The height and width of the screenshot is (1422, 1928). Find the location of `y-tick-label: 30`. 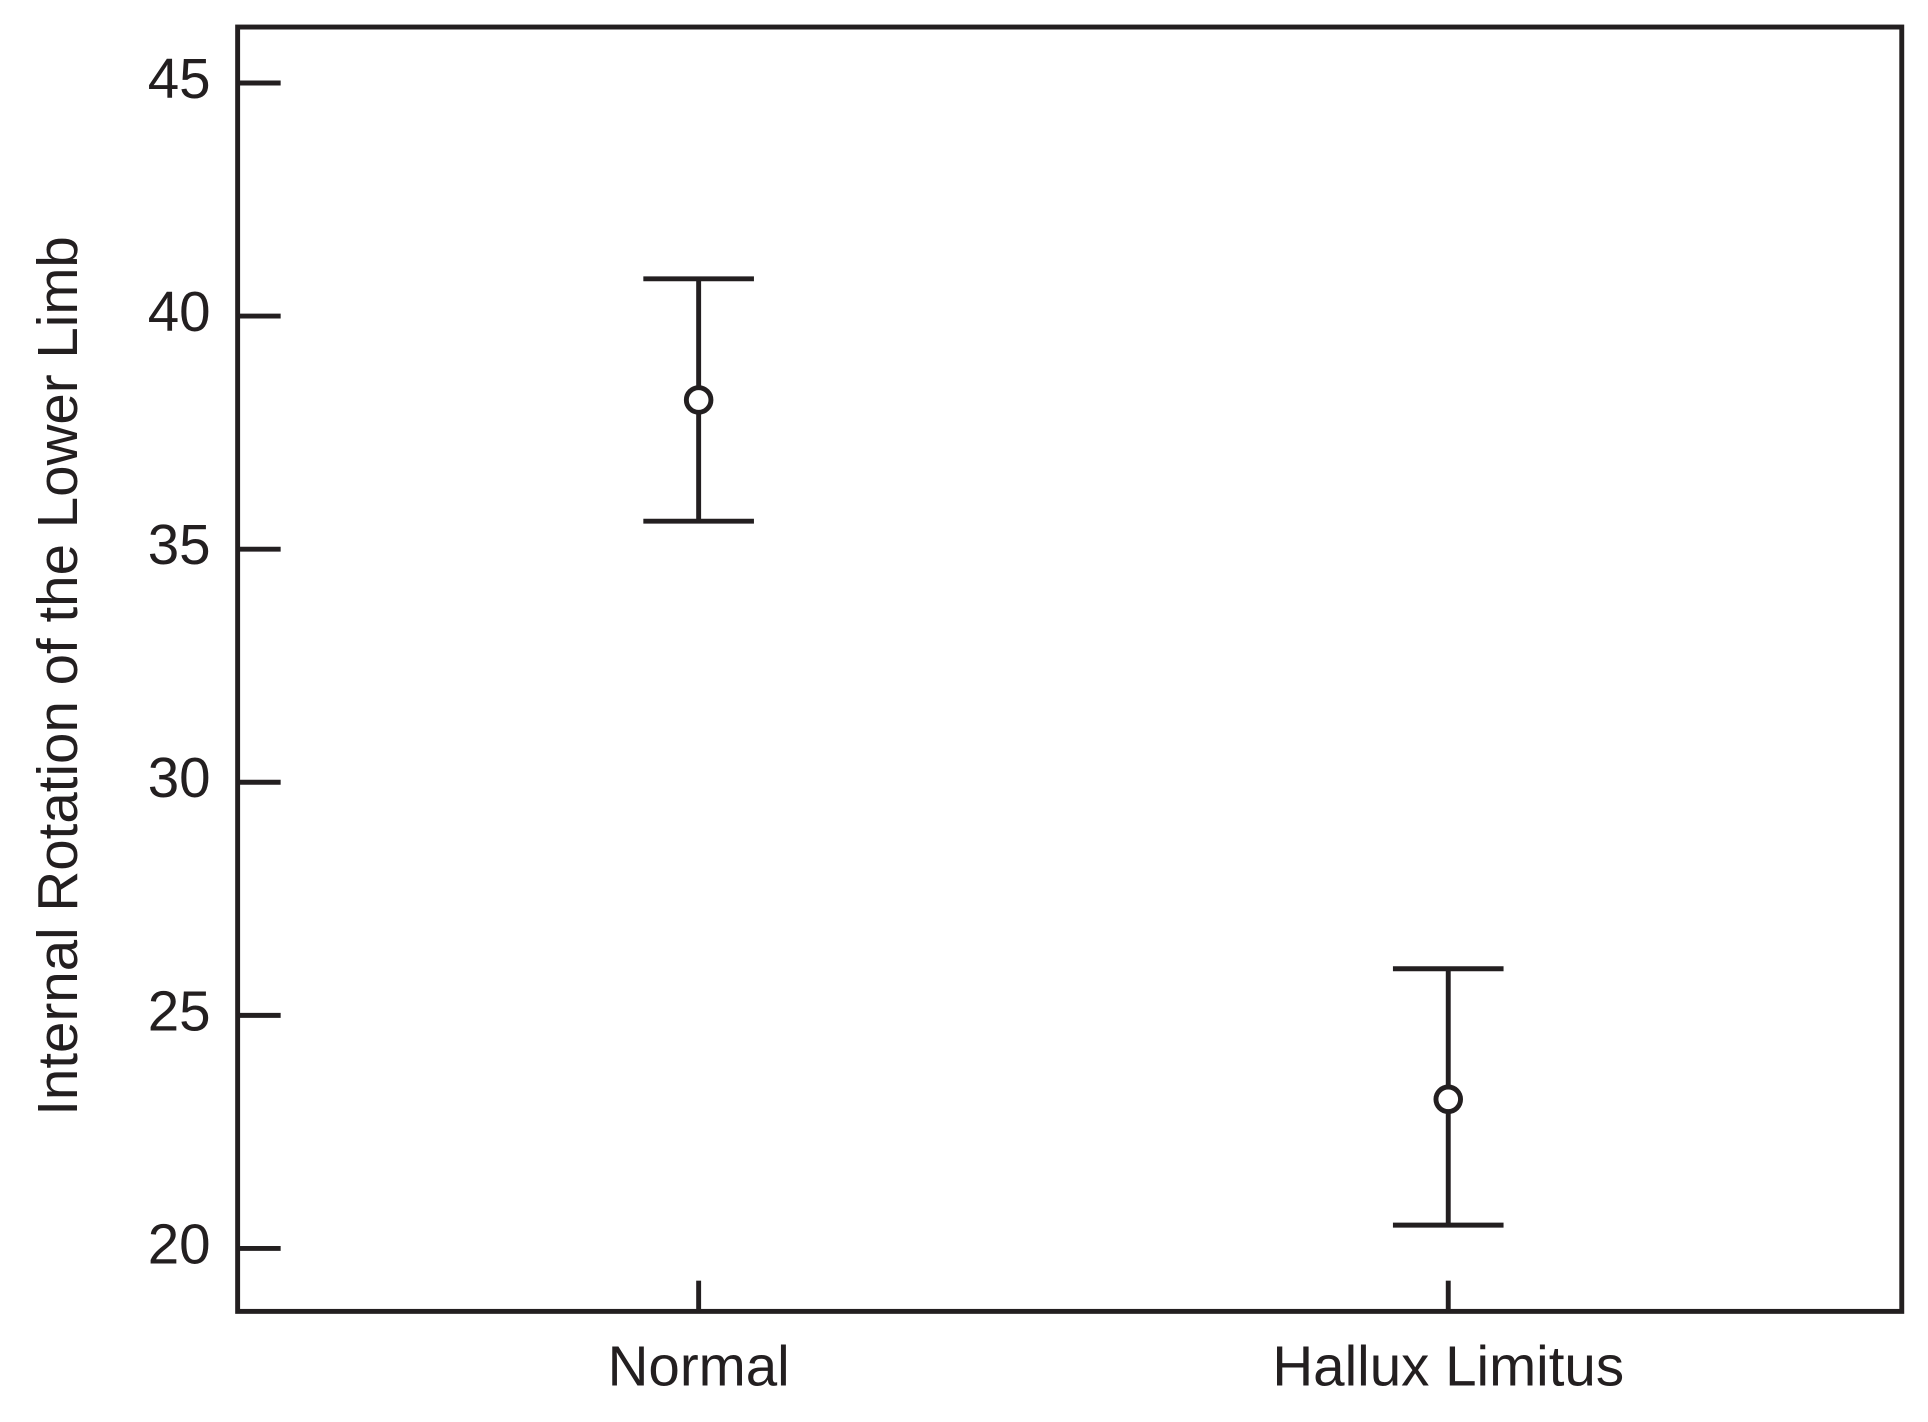

y-tick-label: 30 is located at coordinates (179, 777).